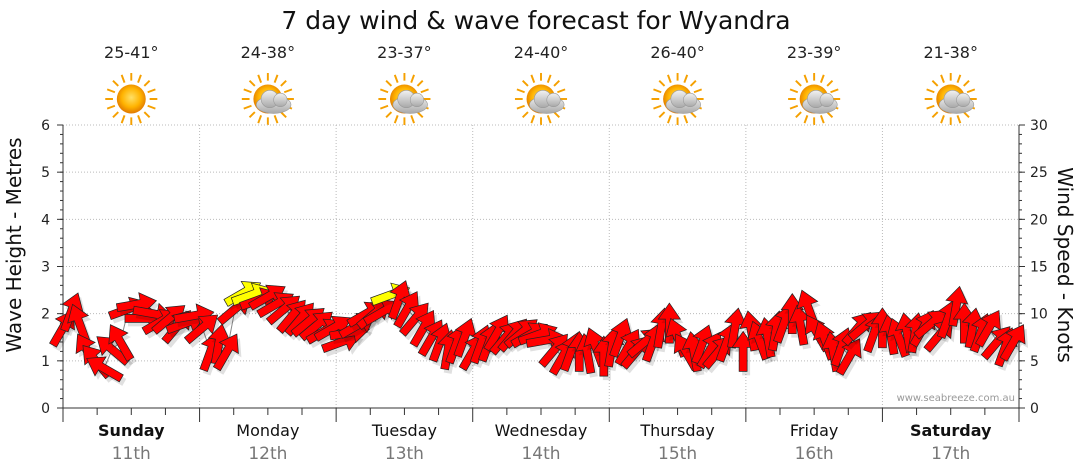 The height and width of the screenshot is (475, 1080). What do you see at coordinates (540, 454) in the screenshot?
I see `day-date: 14th` at bounding box center [540, 454].